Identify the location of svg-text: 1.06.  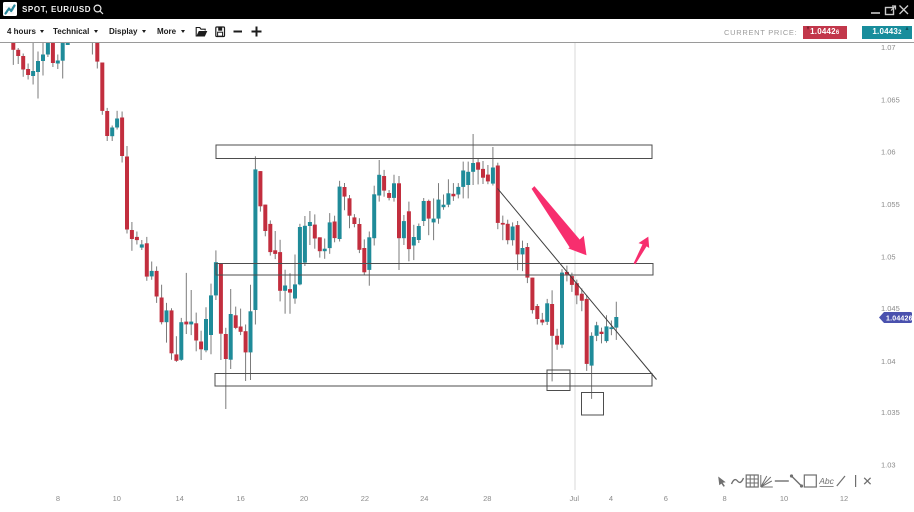
(888, 152).